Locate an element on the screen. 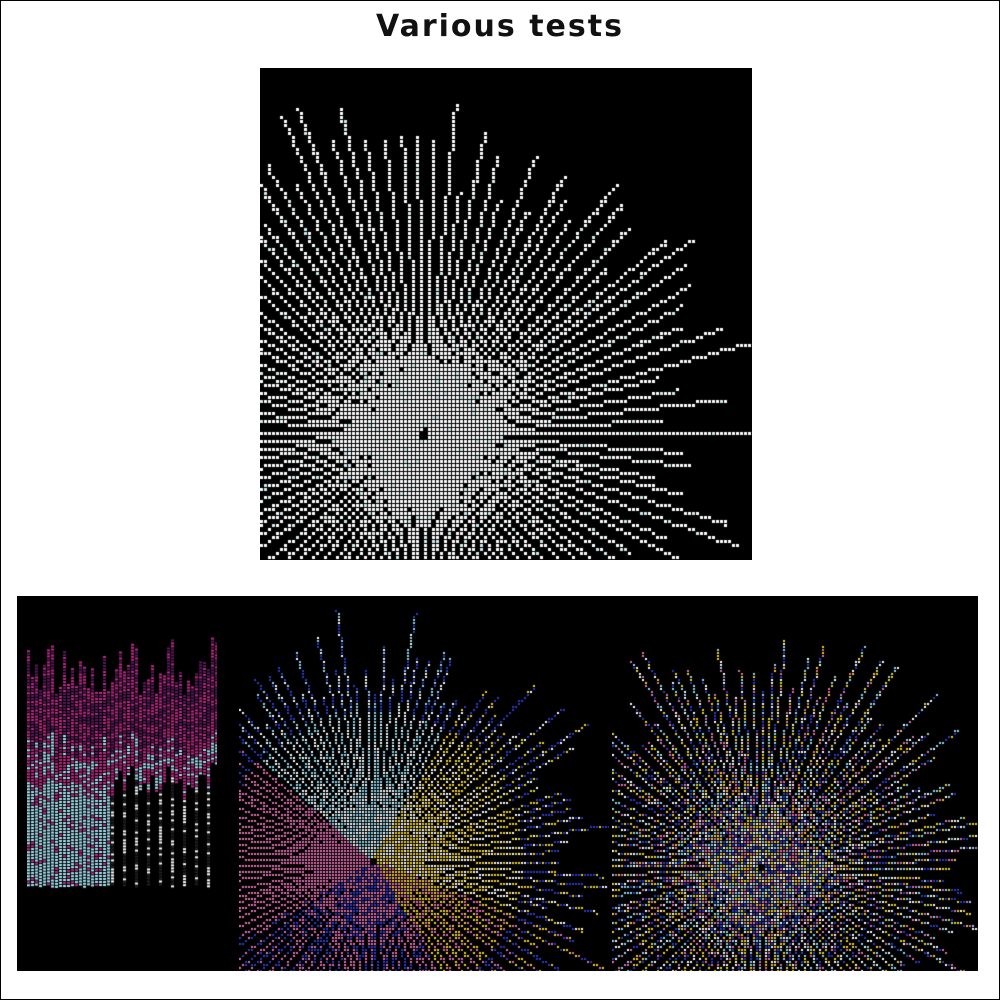 Image resolution: width=1000 pixels, height=1000 pixels. page-title: Various tests is located at coordinates (500, 26).